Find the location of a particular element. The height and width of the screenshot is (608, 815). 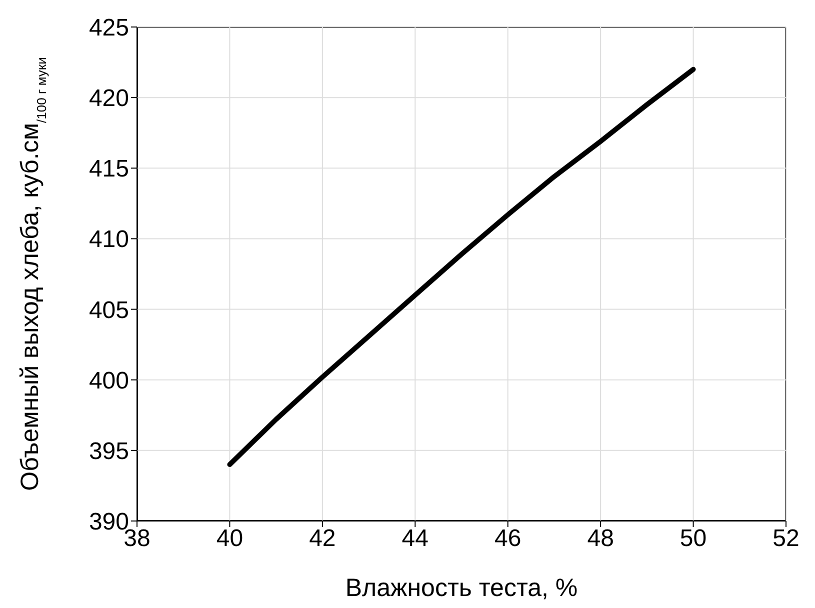

y-tick-label: 420 is located at coordinates (108, 98).